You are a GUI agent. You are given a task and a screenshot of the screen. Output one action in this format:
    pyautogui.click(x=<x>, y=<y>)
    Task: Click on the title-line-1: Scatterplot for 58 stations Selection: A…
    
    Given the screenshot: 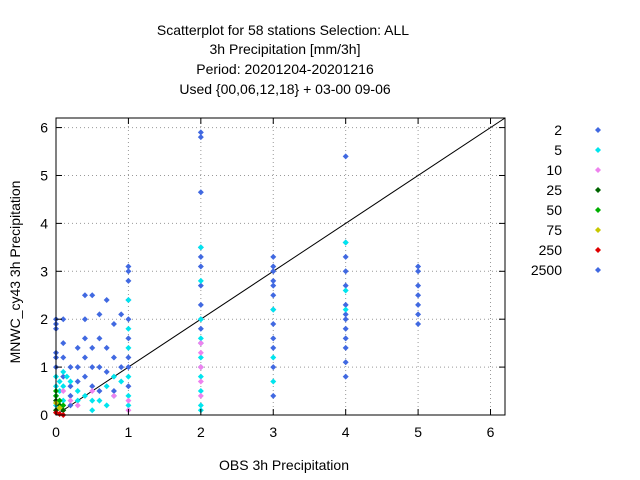 What is the action you would take?
    pyautogui.click(x=283, y=30)
    